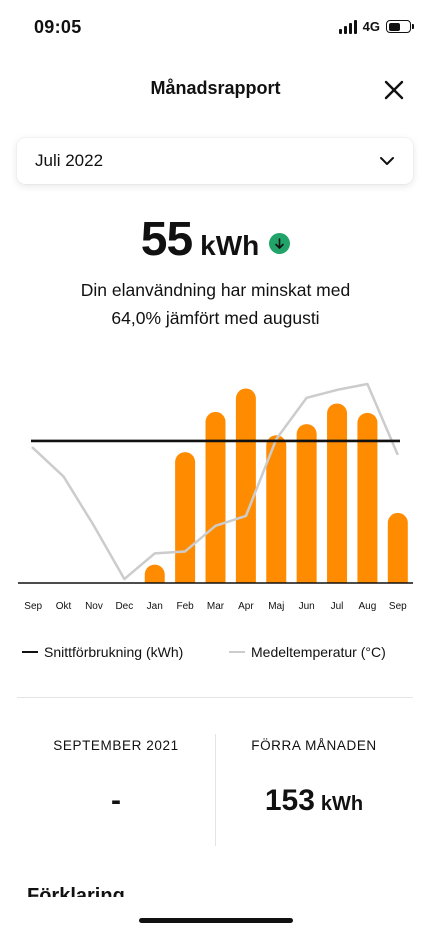 The width and height of the screenshot is (431, 934). I want to click on status-time: 09:05, so click(58, 27).